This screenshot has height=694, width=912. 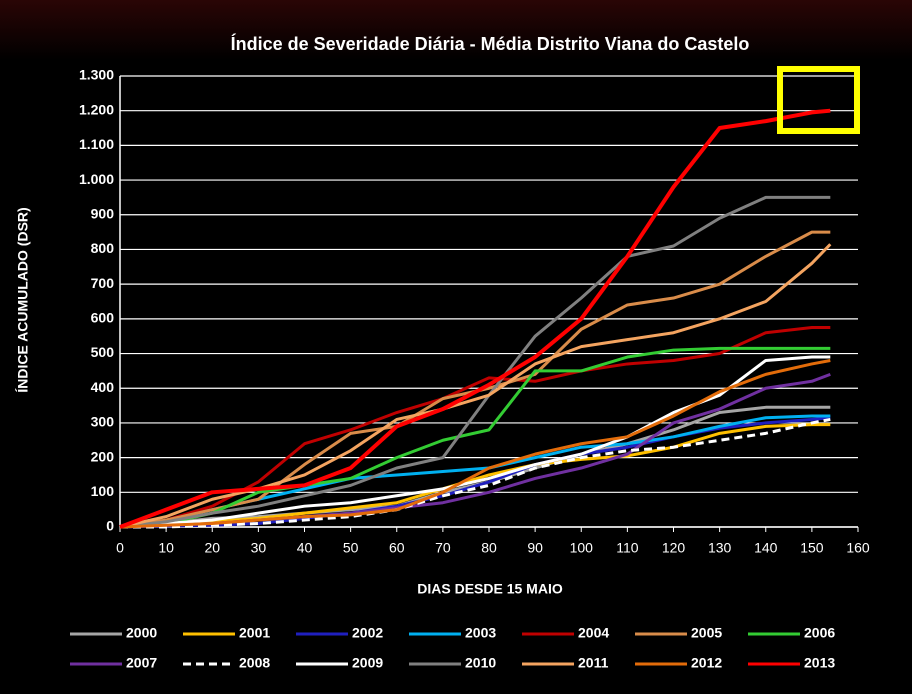 I want to click on y-tick-label: 100, so click(x=103, y=491).